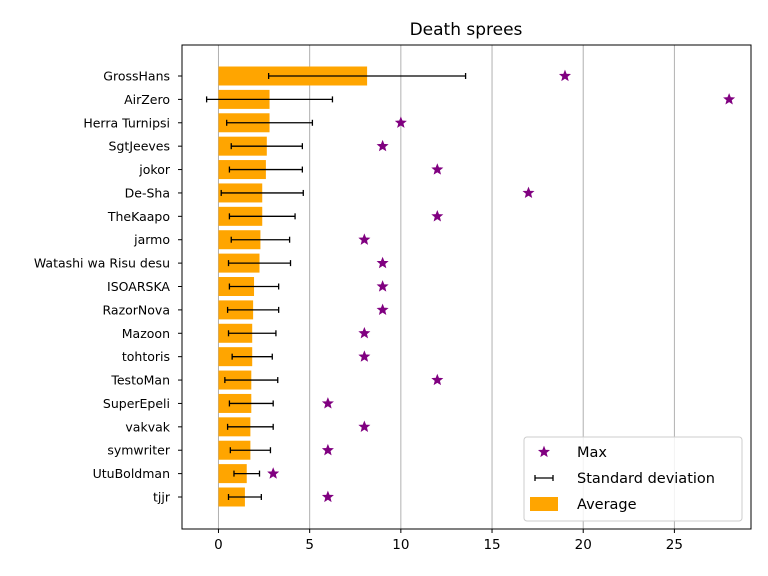 Image resolution: width=768 pixels, height=576 pixels. I want to click on y-tick-label: jokor, so click(154, 169).